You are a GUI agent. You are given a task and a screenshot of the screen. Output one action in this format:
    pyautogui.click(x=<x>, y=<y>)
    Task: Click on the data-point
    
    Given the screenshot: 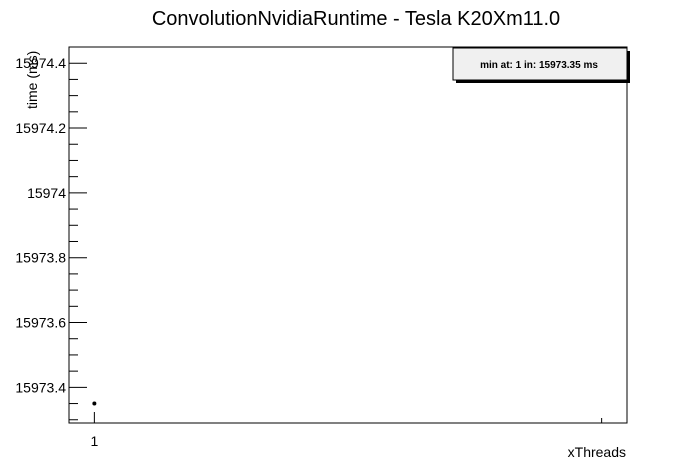 What is the action you would take?
    pyautogui.click(x=94, y=403)
    